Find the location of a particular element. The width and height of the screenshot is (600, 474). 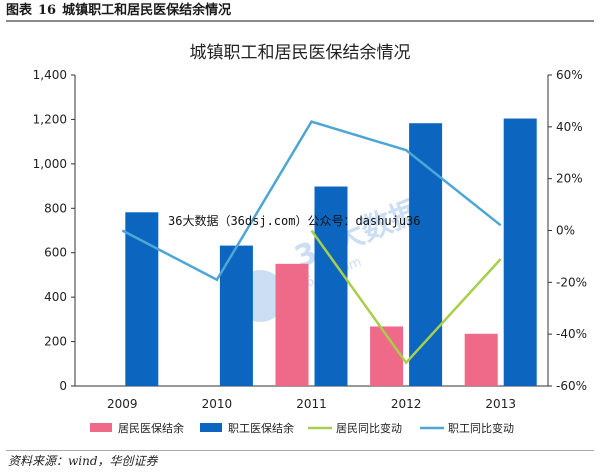

y-right-tick-label: -40% is located at coordinates (571, 334).